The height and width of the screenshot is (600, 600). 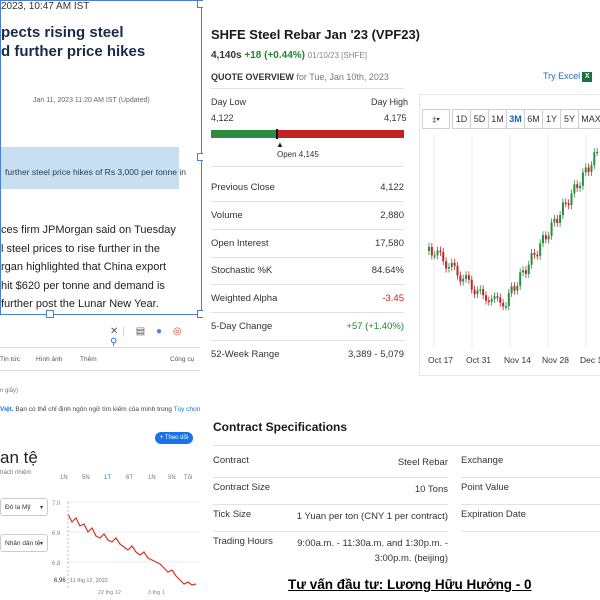 What do you see at coordinates (89, 581) in the screenshot?
I see `tooltip-date: 11 thg 12, 2022` at bounding box center [89, 581].